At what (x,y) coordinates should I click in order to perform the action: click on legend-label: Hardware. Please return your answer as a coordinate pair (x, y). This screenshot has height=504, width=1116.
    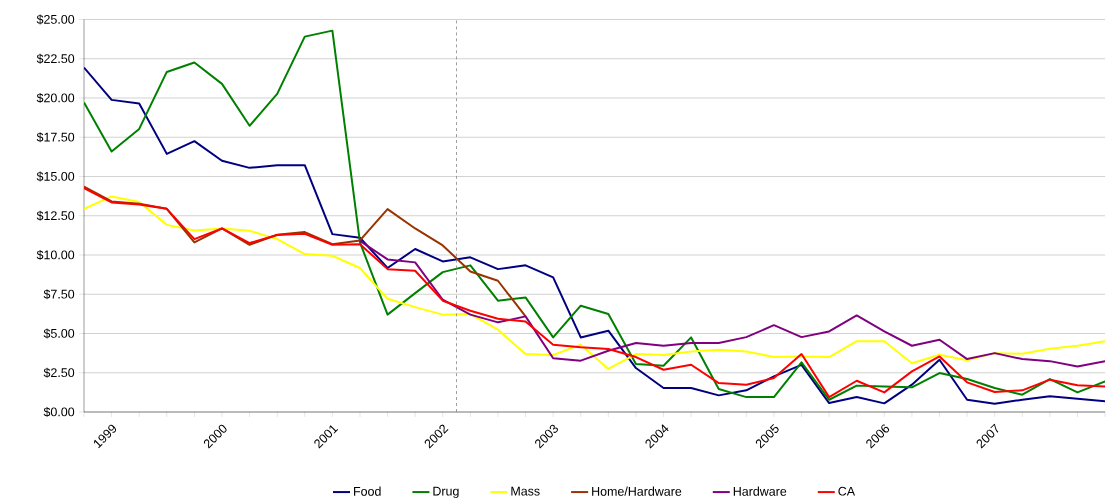
    Looking at the image, I should click on (760, 491).